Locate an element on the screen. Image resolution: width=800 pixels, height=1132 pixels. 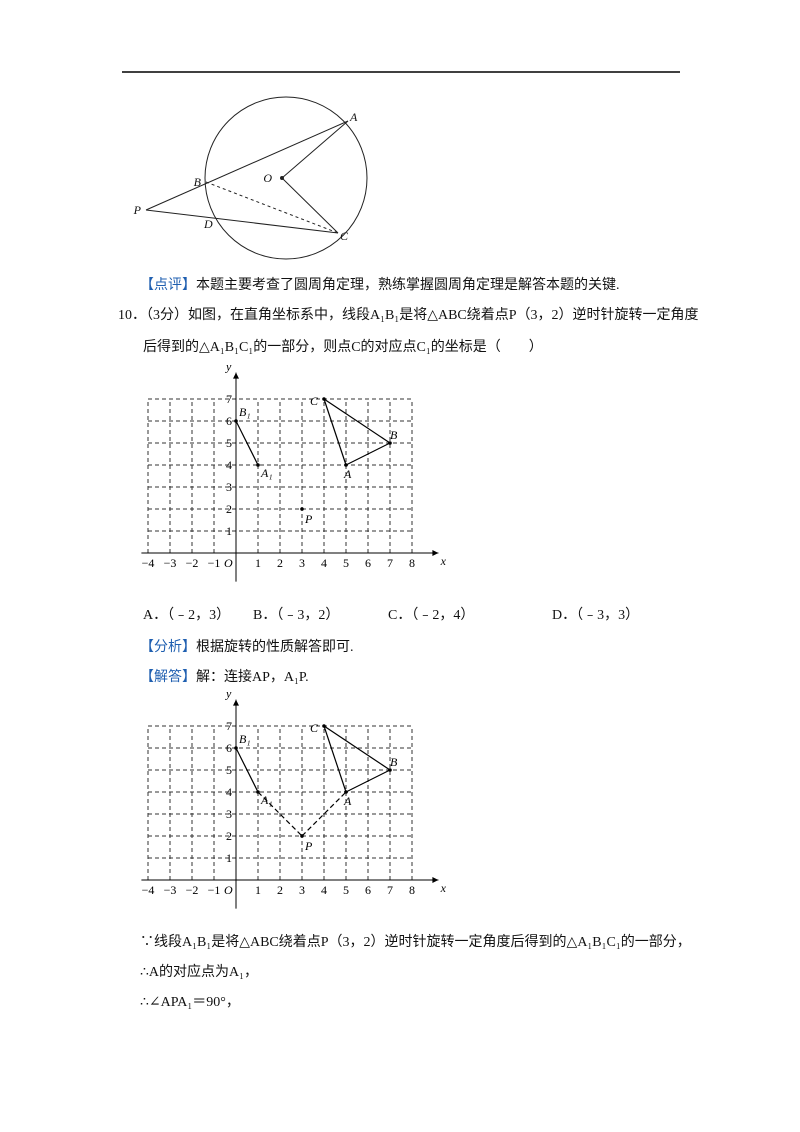
comment-tag: 【点评】 is located at coordinates (168, 285).